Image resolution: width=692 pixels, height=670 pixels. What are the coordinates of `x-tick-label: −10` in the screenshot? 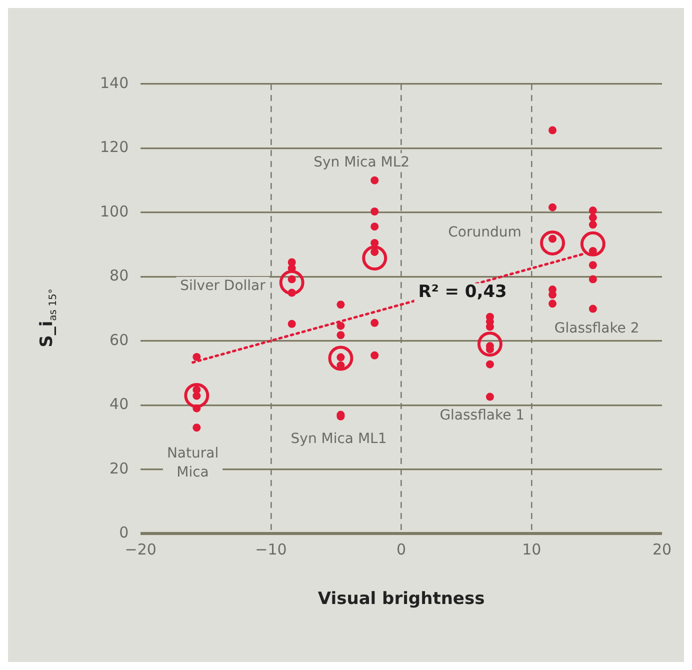 It's located at (271, 549).